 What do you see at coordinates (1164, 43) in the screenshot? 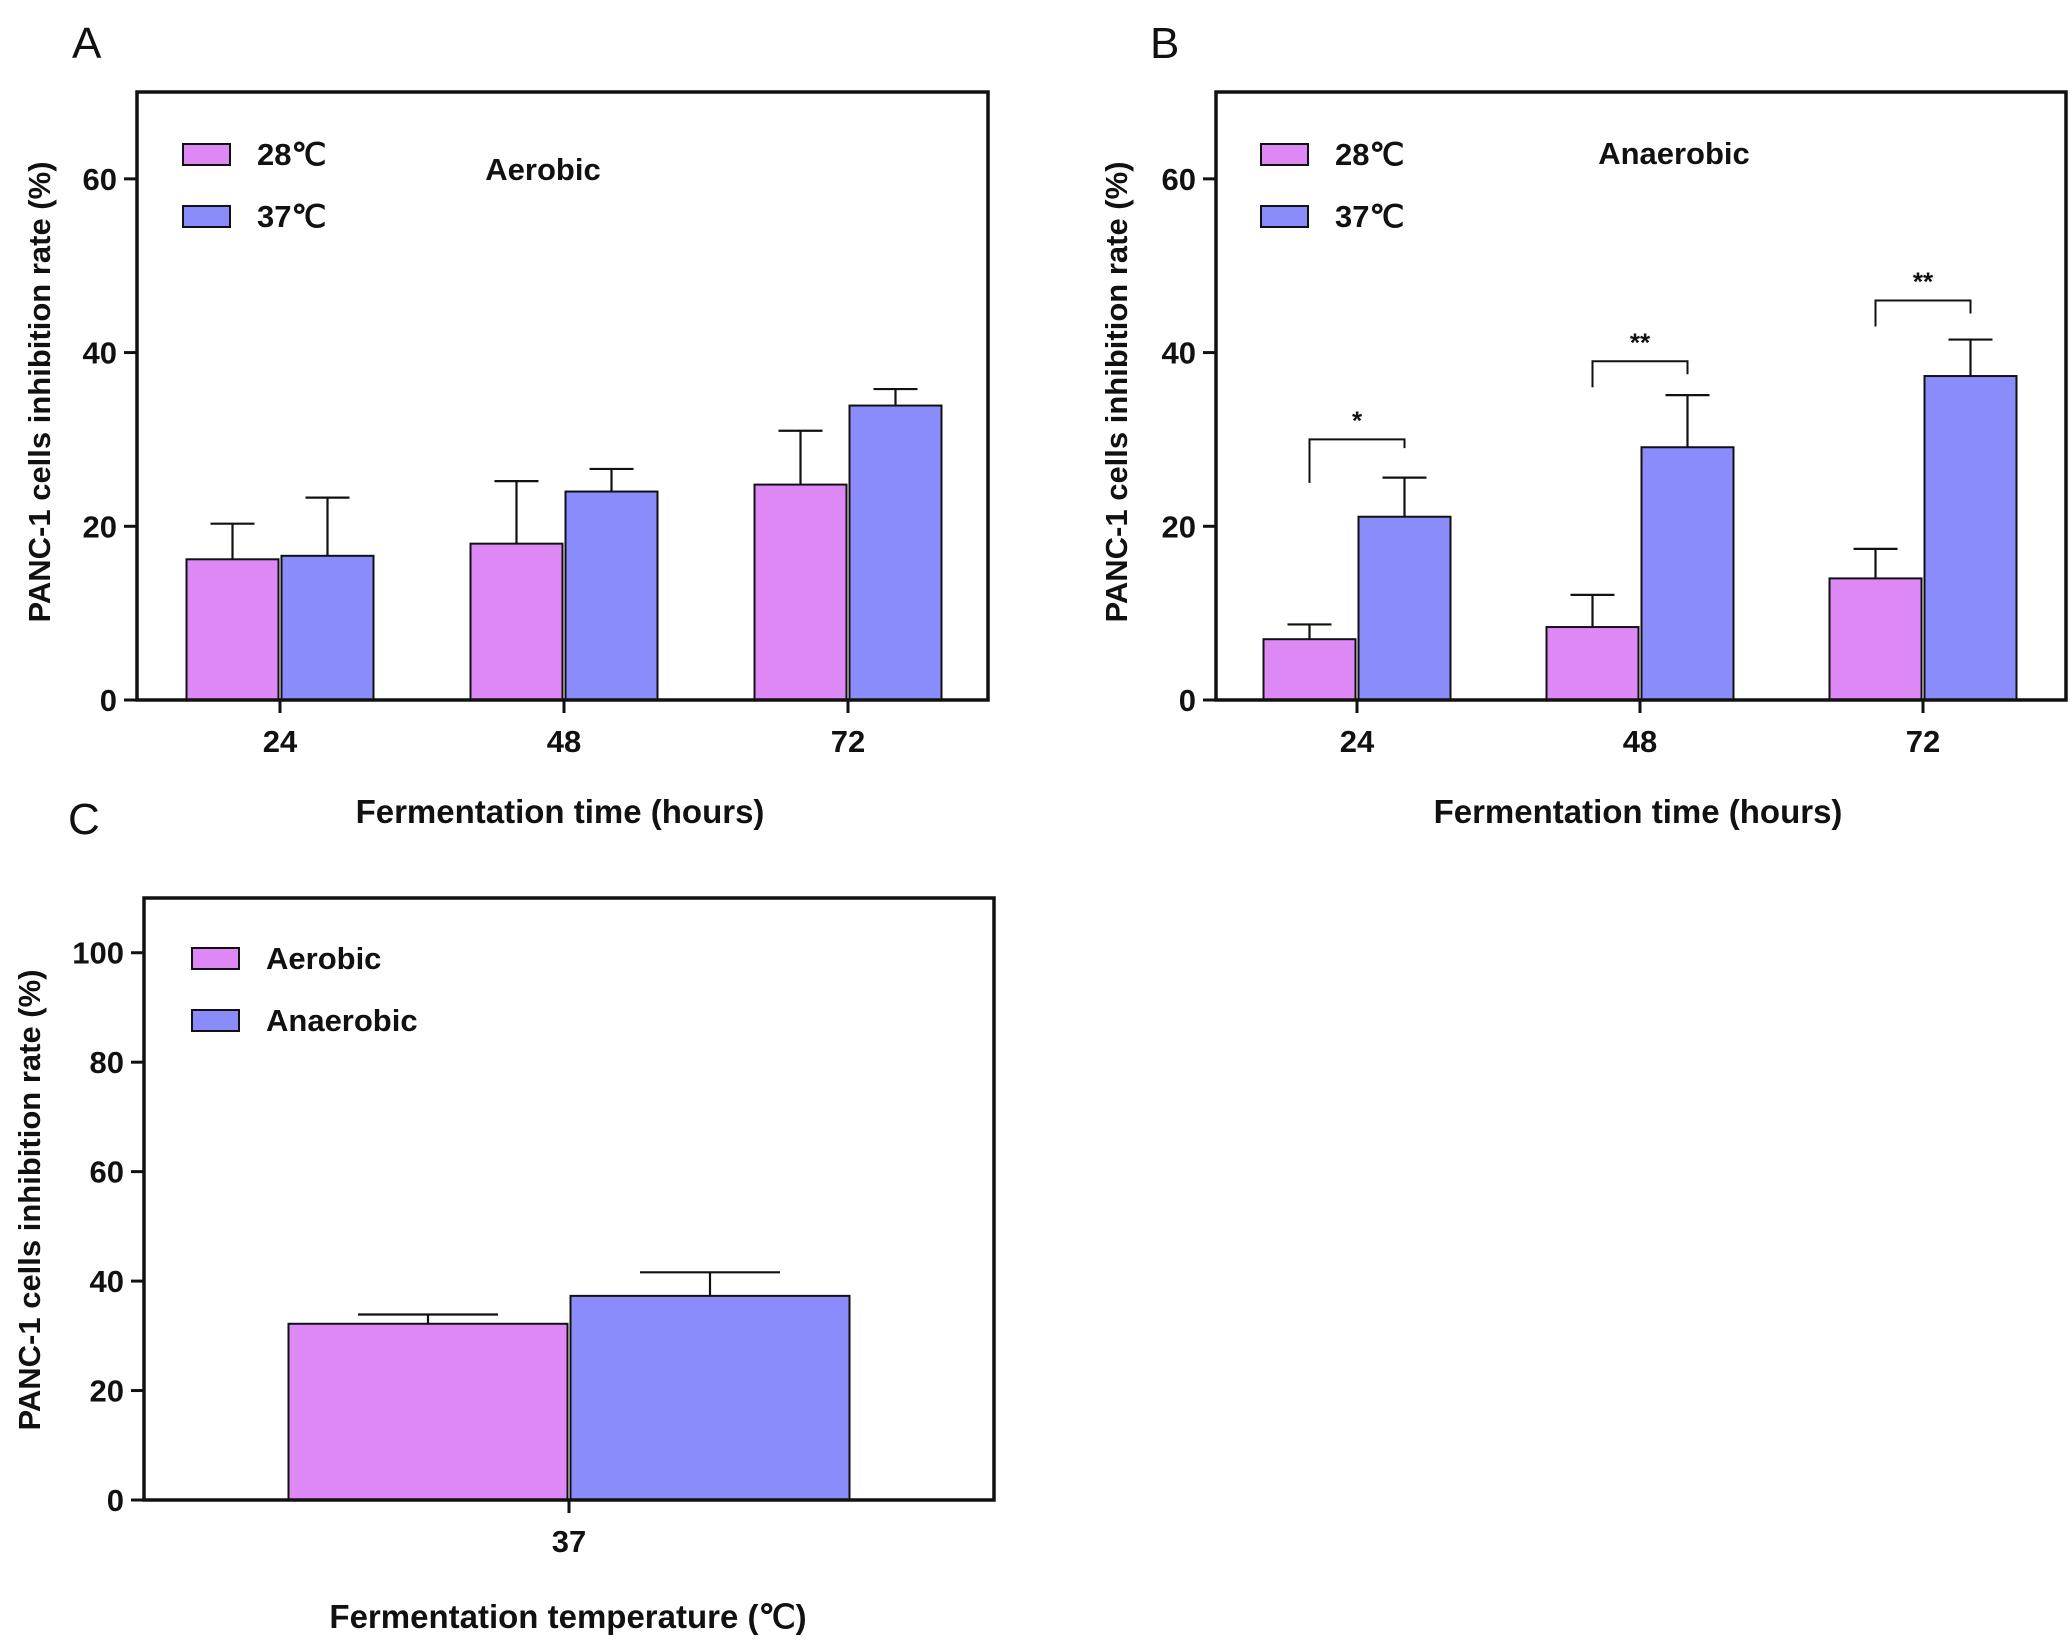
I see `panel-letter-b: B` at bounding box center [1164, 43].